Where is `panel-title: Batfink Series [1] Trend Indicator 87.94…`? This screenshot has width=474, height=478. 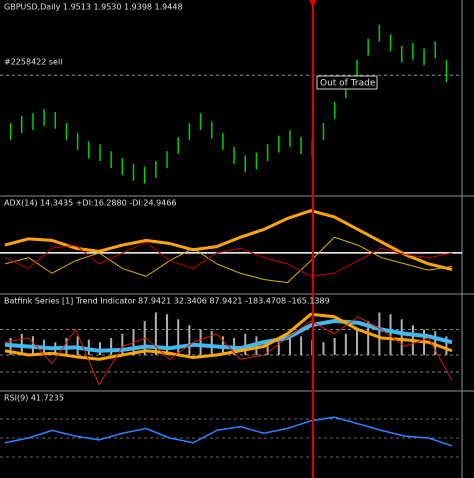
panel-title: Batfink Series [1] Trend Indicator 87.94… is located at coordinates (167, 301).